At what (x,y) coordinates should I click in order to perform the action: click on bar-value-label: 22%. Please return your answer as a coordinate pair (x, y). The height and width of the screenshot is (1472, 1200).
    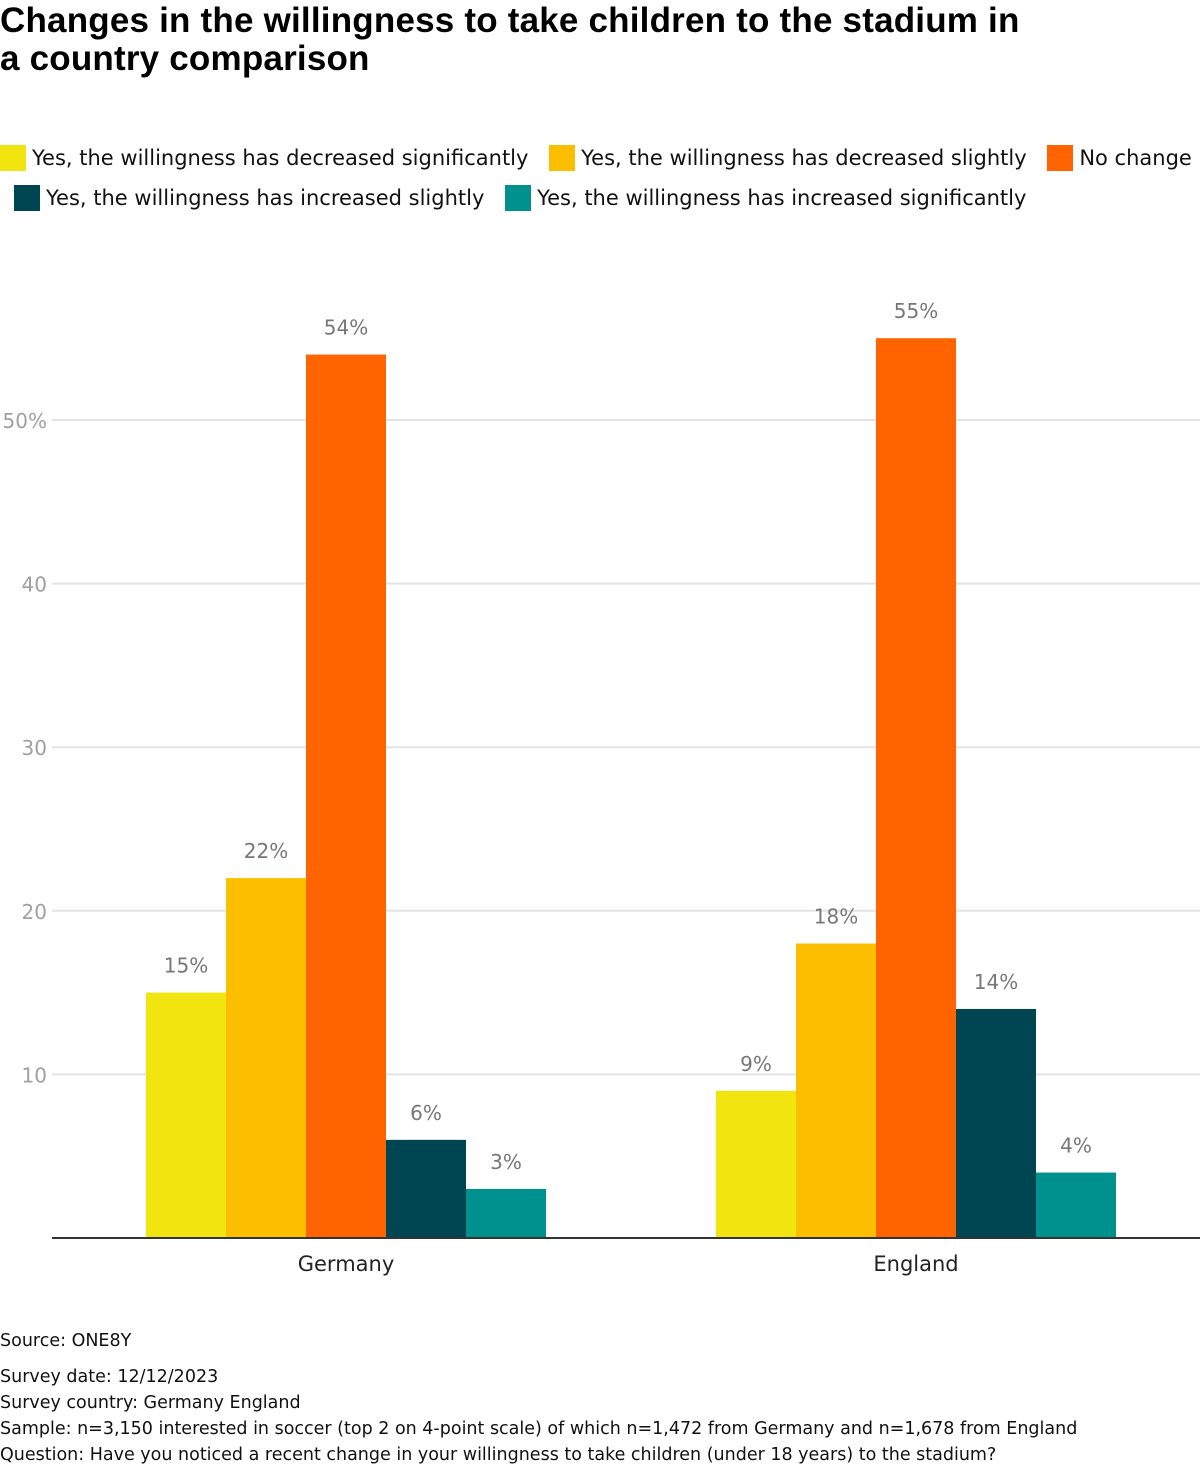
    Looking at the image, I should click on (266, 851).